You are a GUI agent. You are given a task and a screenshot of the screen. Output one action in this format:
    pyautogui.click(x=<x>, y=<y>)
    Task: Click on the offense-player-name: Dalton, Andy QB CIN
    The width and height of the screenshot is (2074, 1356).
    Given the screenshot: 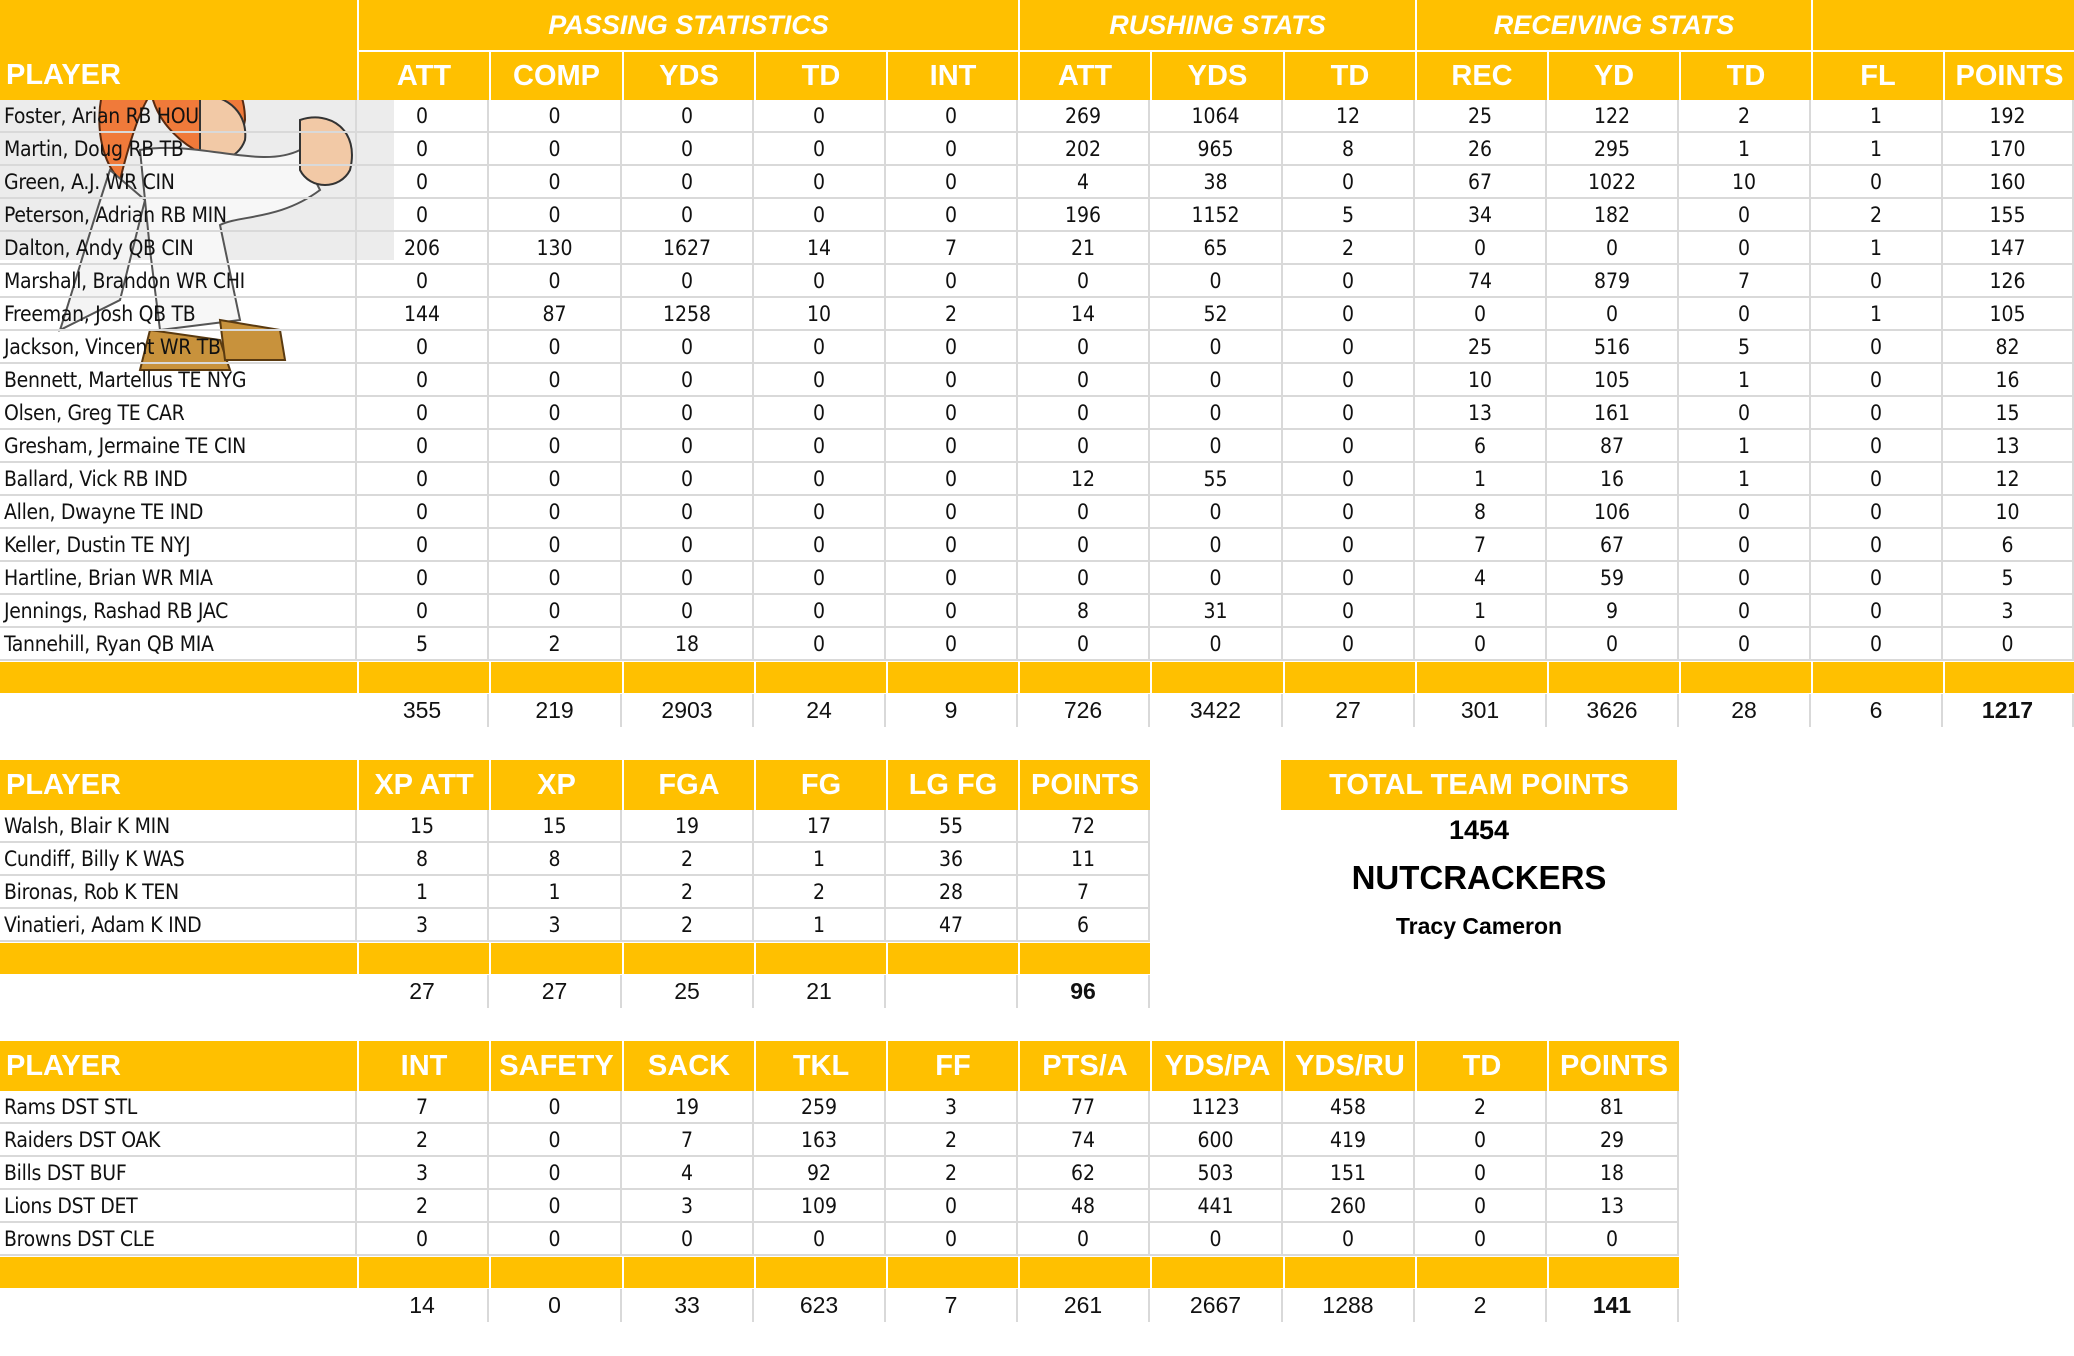 What is the action you would take?
    pyautogui.click(x=178, y=248)
    